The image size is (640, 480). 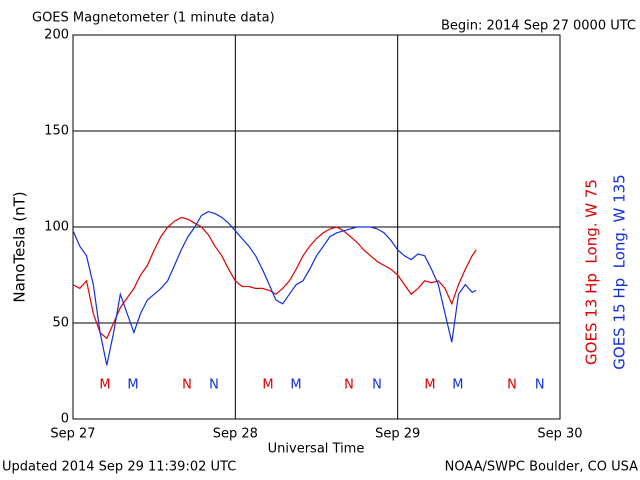 What do you see at coordinates (397, 434) in the screenshot?
I see `x-tick-label: Sep 29` at bounding box center [397, 434].